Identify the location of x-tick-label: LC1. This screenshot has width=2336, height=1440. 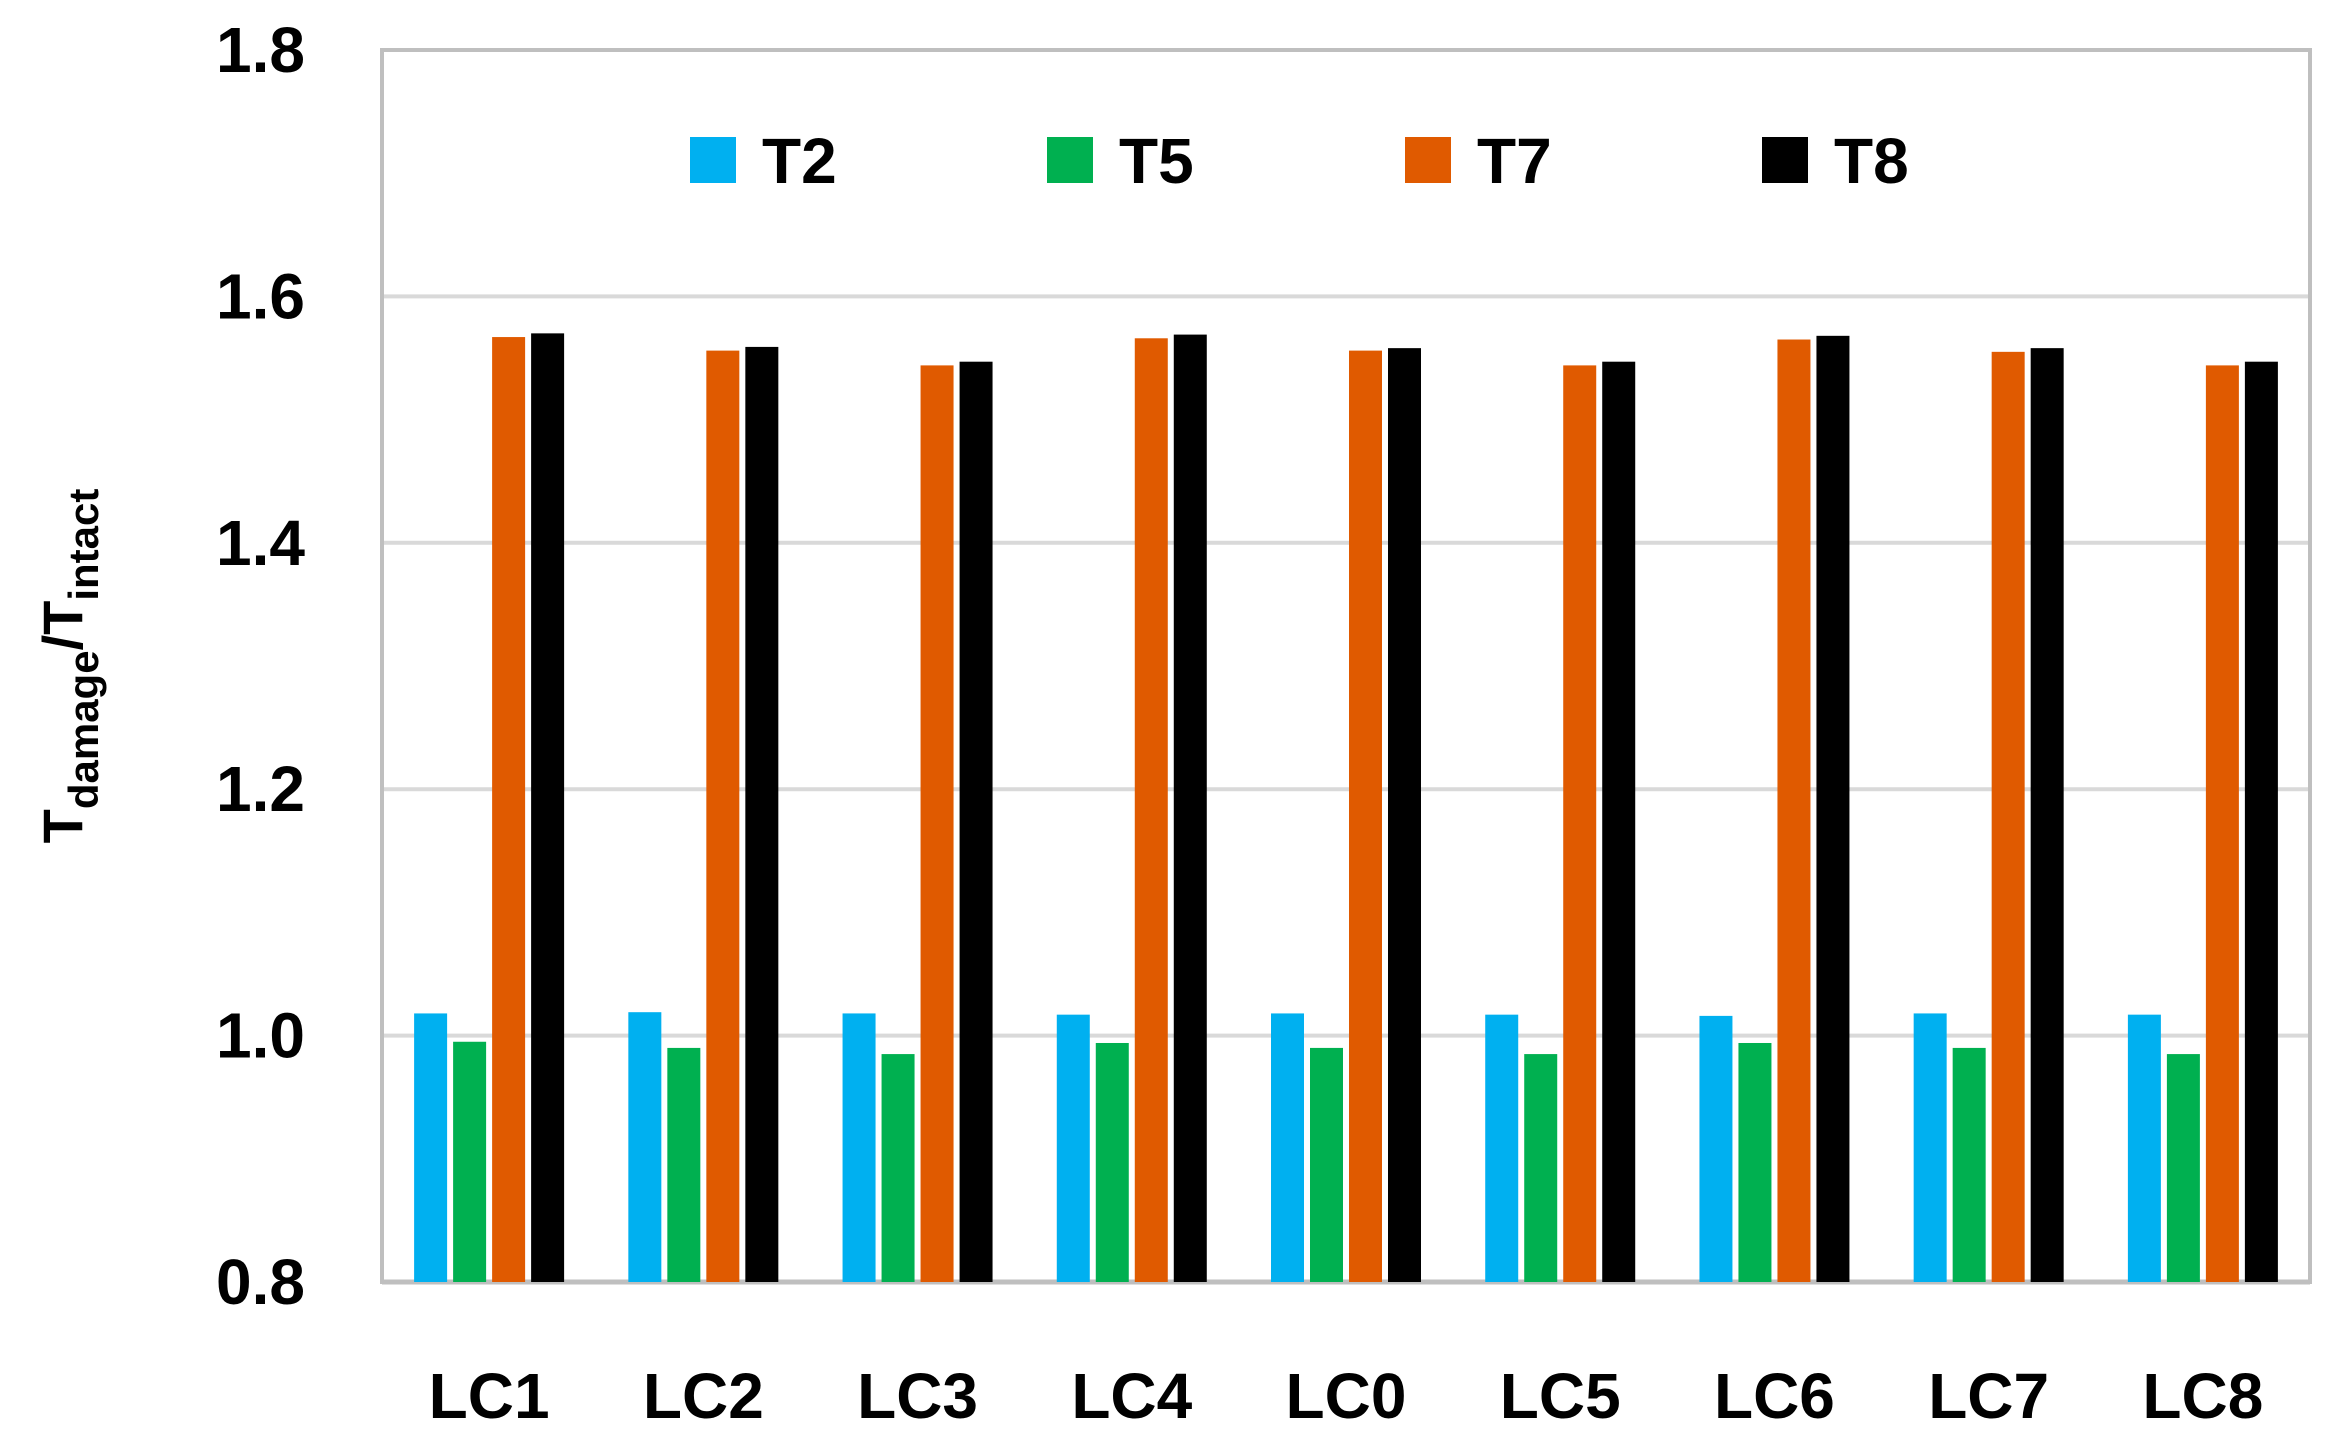
(489, 1396).